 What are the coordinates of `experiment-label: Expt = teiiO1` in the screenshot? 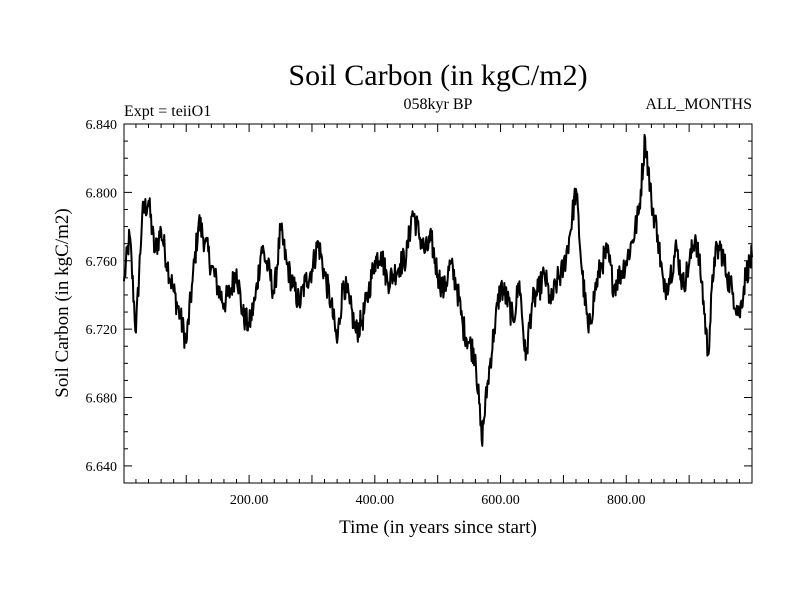 It's located at (167, 111).